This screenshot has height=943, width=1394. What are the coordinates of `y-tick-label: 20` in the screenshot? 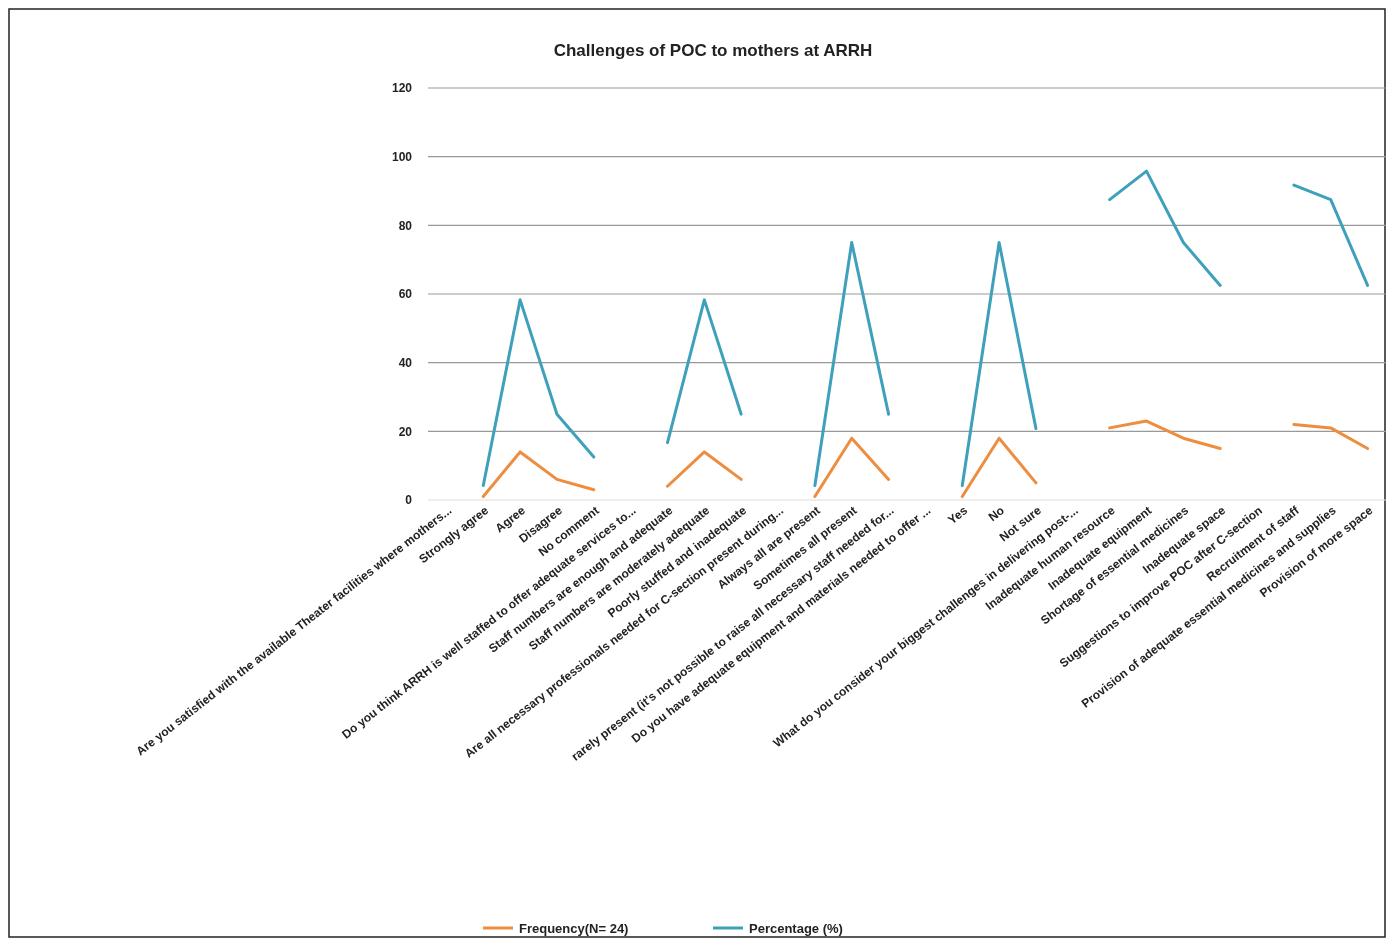 It's located at (405, 431).